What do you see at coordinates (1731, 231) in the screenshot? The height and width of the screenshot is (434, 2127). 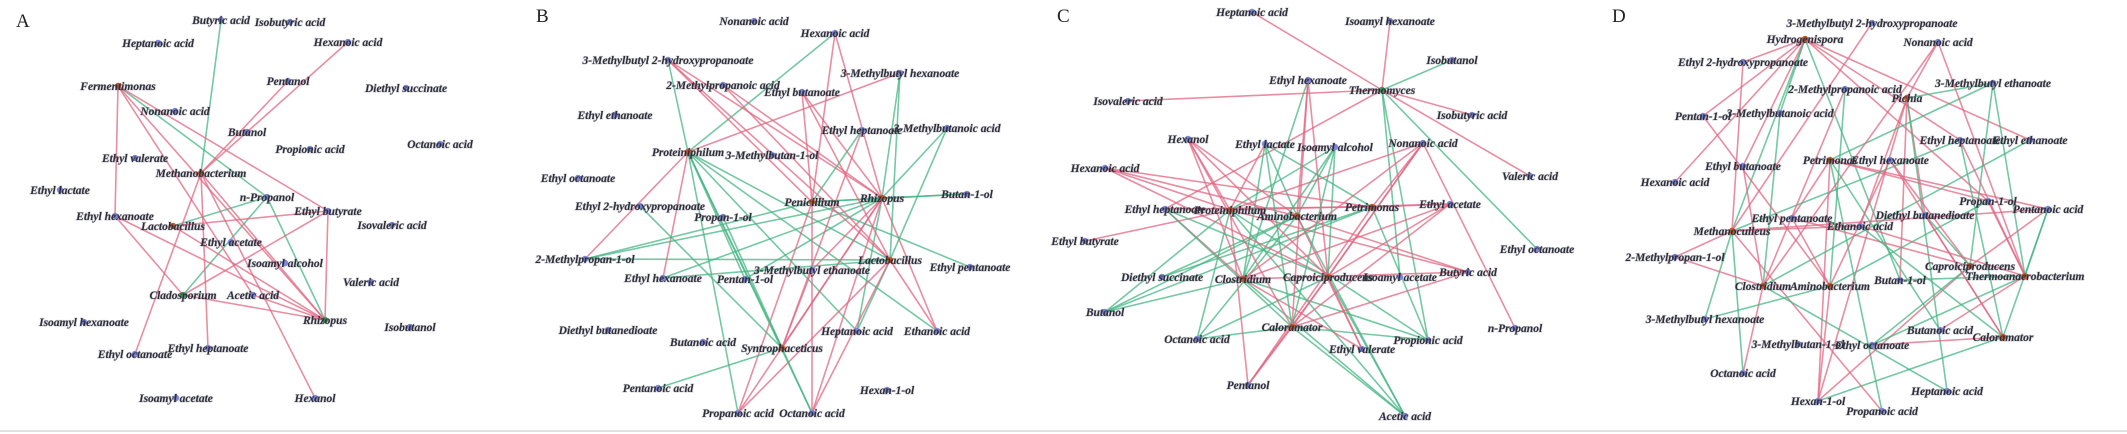 I see `network-node: Methanoculleus` at bounding box center [1731, 231].